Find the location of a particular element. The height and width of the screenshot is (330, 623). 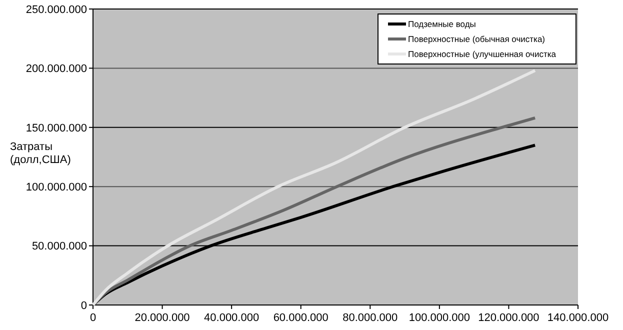

y-tick-label: 200.000.000 is located at coordinates (56, 69).